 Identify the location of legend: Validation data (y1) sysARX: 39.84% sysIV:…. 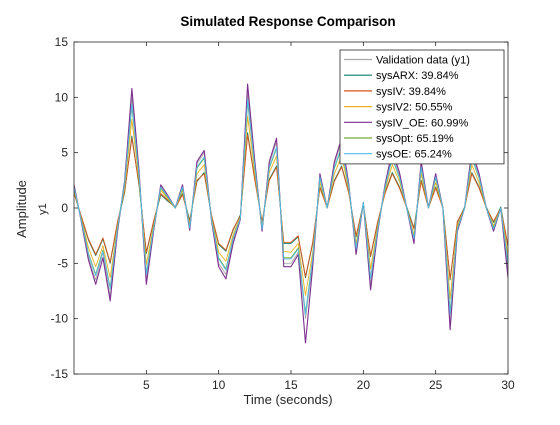
(422, 107).